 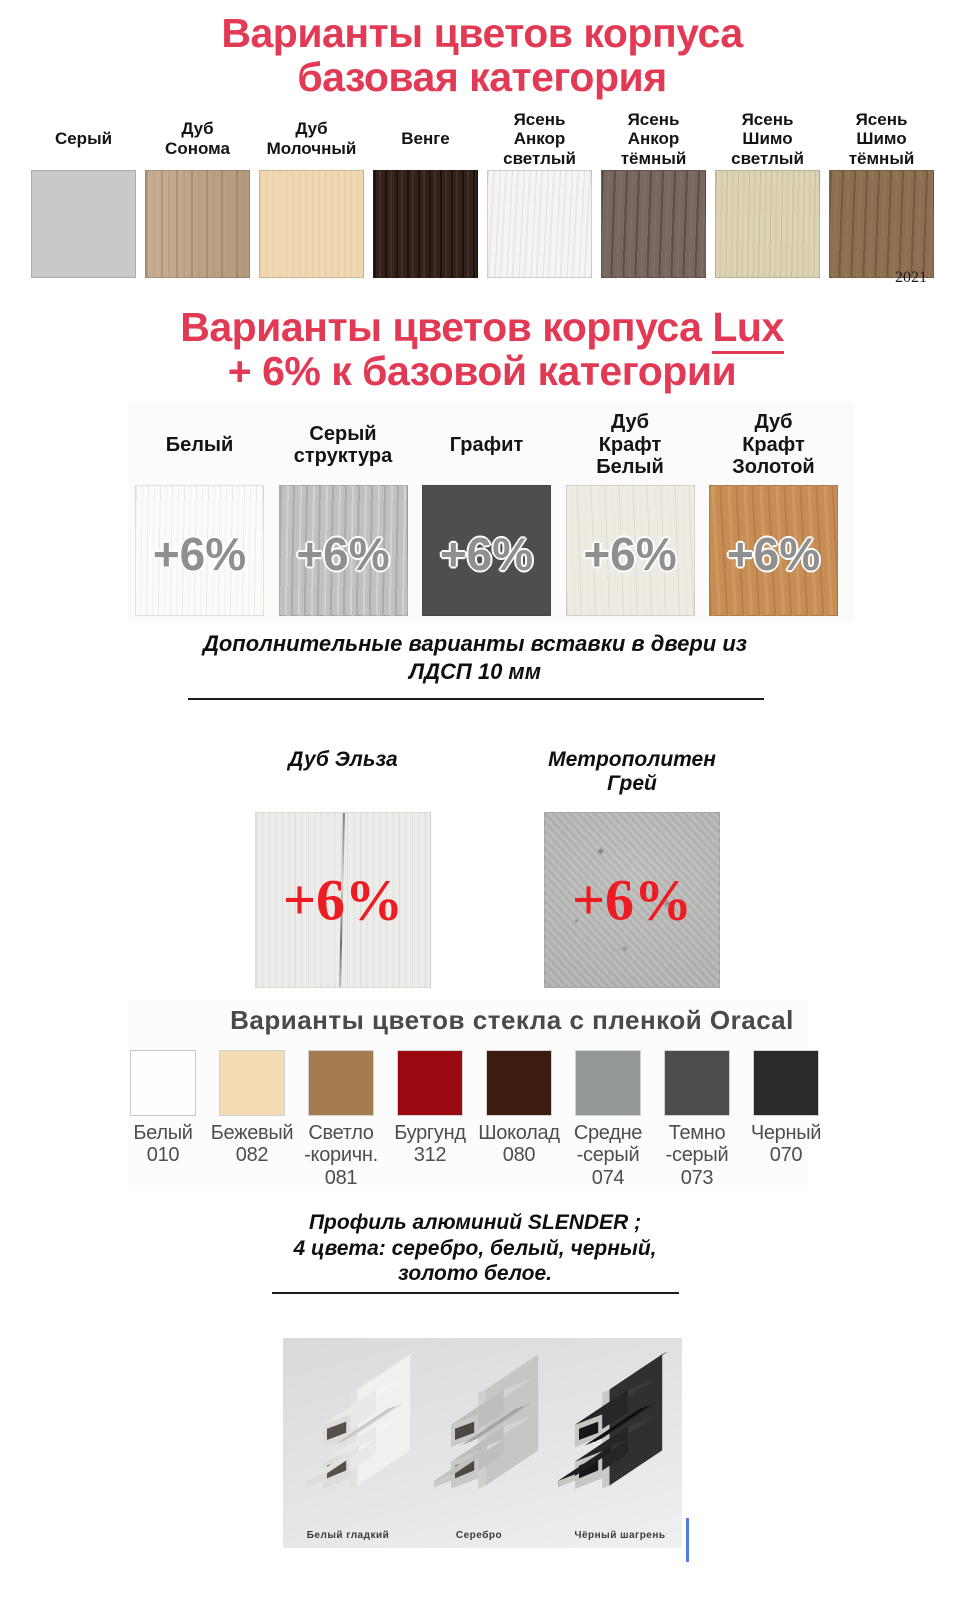 What do you see at coordinates (519, 1083) in the screenshot?
I see `glass-swatch-chocolate` at bounding box center [519, 1083].